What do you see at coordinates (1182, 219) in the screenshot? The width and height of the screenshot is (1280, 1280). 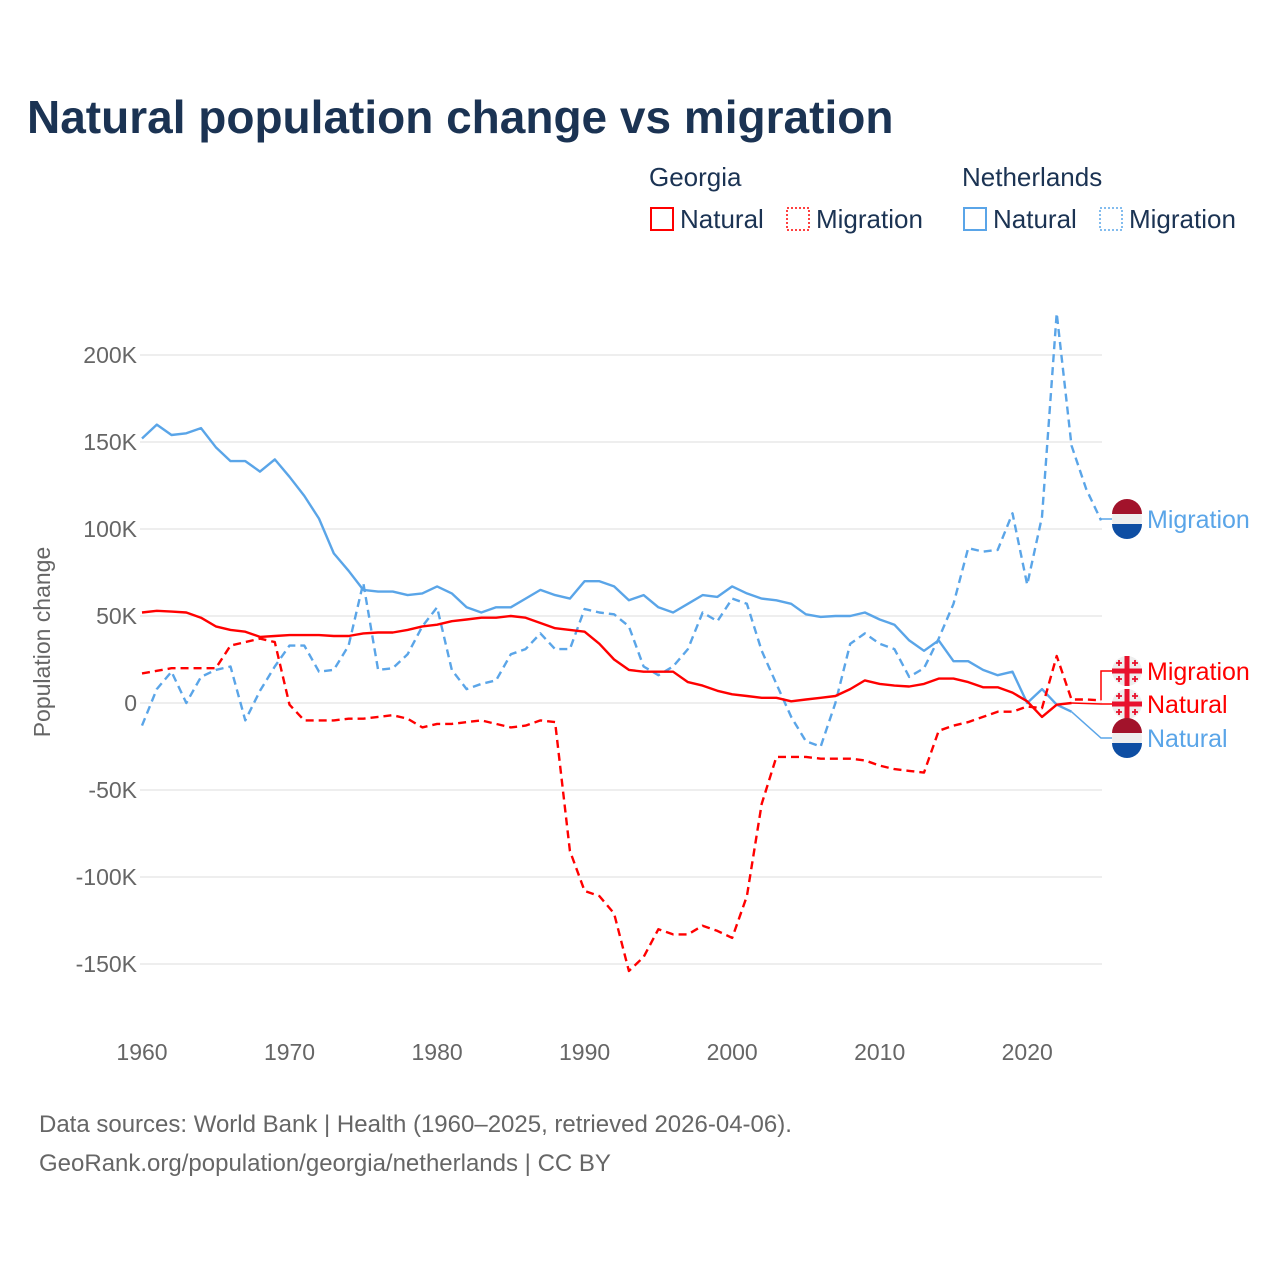 I see `legend-item-netherlands-migration: Migration` at bounding box center [1182, 219].